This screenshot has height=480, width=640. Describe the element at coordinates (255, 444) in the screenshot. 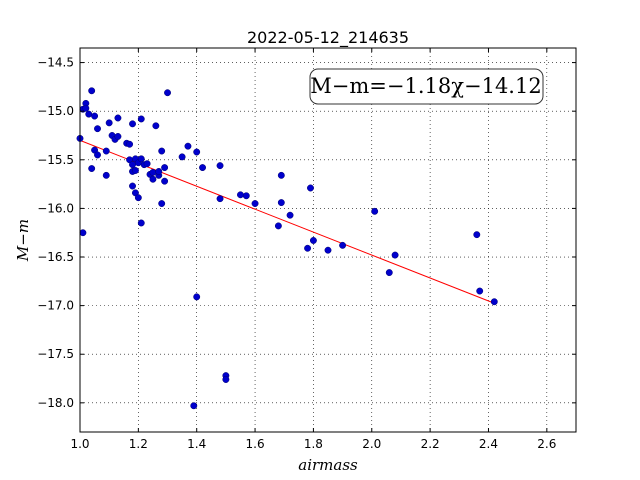

I see `x-tick-label: 1.6` at that location.